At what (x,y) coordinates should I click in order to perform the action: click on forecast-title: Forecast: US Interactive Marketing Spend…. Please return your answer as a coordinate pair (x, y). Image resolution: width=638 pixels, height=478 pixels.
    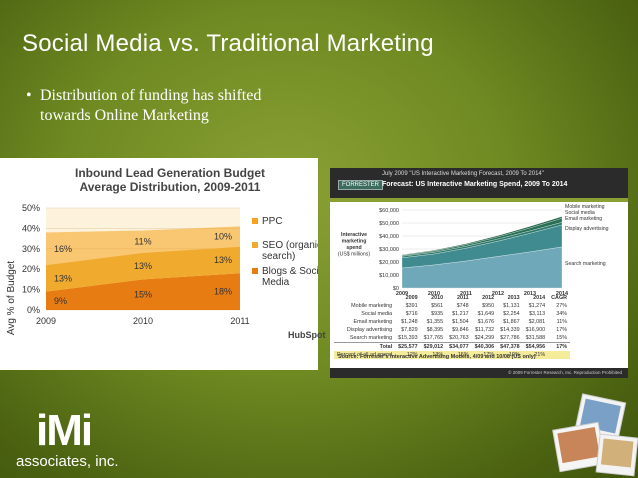
    Looking at the image, I should click on (475, 184).